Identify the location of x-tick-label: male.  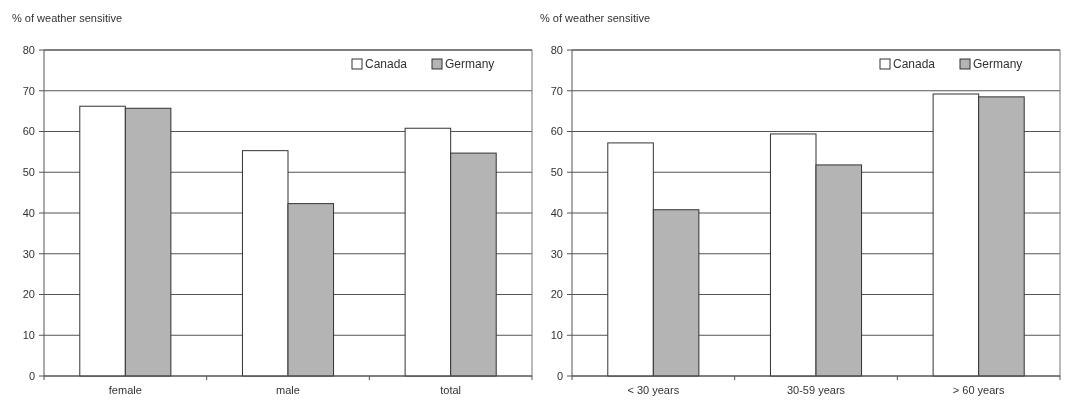
(288, 390).